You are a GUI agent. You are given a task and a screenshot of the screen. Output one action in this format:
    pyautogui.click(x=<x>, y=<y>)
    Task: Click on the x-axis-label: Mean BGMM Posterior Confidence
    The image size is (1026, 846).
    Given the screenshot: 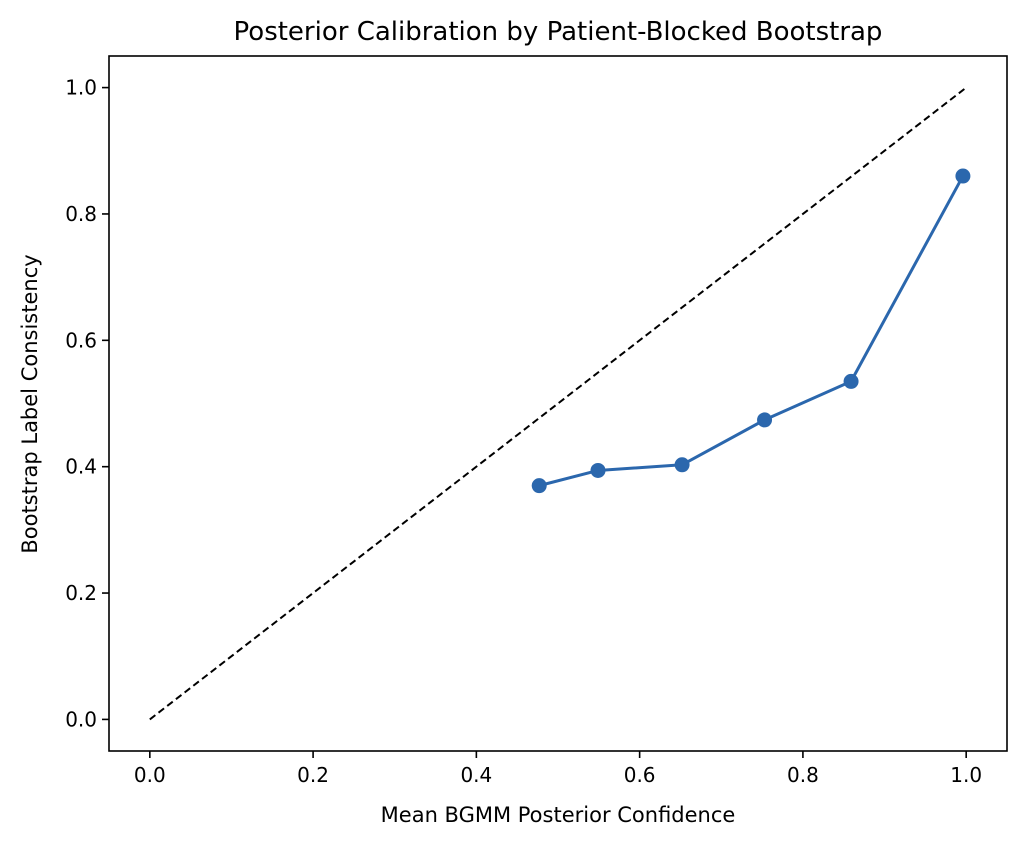 What is the action you would take?
    pyautogui.click(x=558, y=815)
    